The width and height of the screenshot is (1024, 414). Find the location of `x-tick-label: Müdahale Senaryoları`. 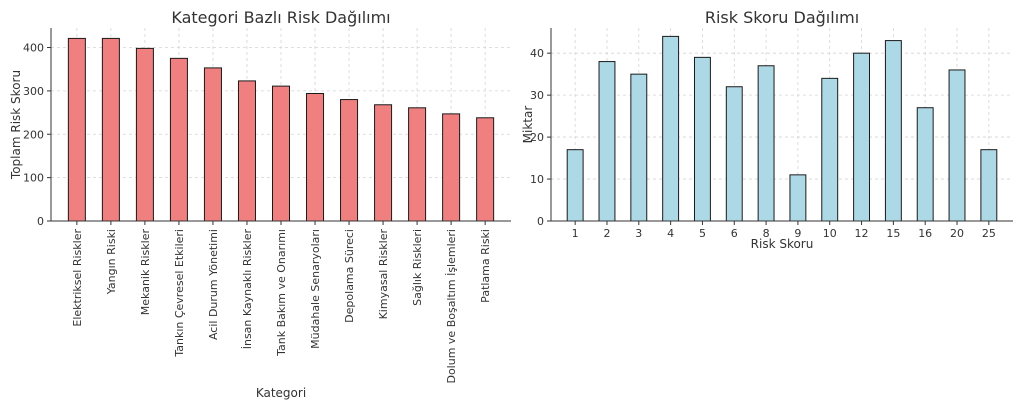

x-tick-label: Müdahale Senaryoları is located at coordinates (315, 289).